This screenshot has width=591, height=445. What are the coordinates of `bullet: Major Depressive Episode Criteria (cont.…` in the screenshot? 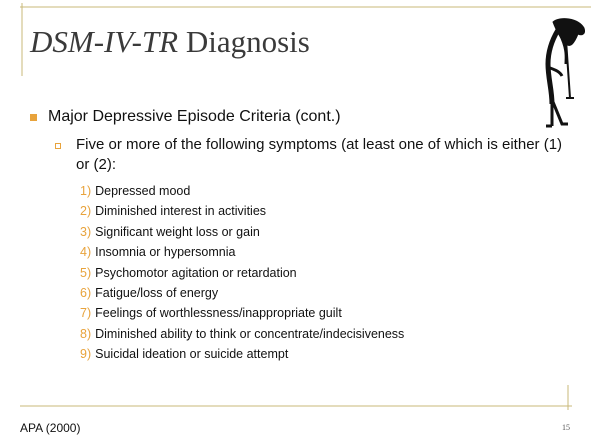 It's located at (194, 116).